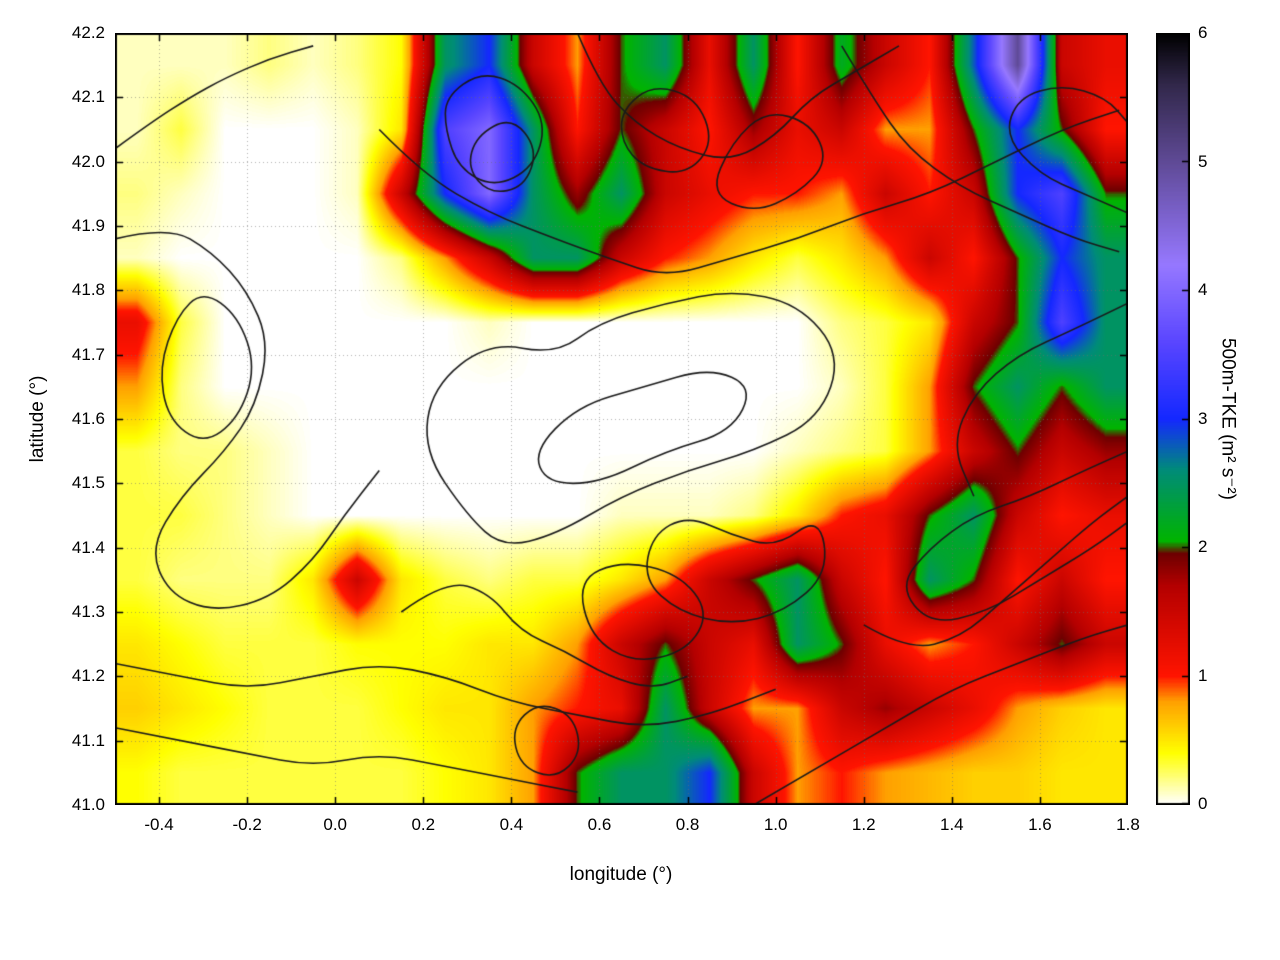  What do you see at coordinates (1203, 546) in the screenshot?
I see `colorbar-tick-label: 2` at bounding box center [1203, 546].